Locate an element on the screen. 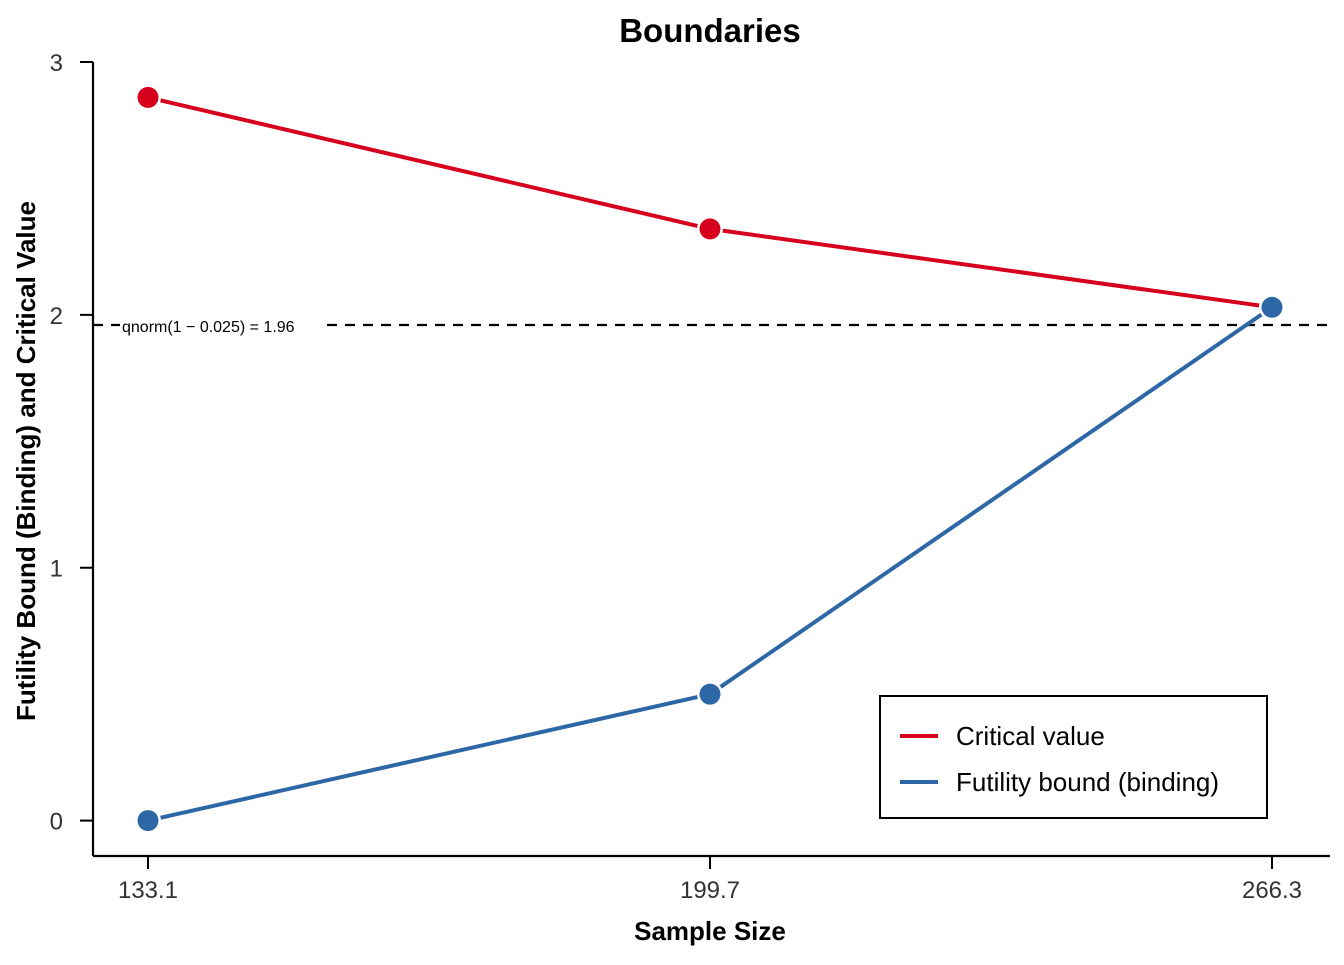 The height and width of the screenshot is (965, 1344). legend-label: Futility bound (binding) is located at coordinates (1087, 782).